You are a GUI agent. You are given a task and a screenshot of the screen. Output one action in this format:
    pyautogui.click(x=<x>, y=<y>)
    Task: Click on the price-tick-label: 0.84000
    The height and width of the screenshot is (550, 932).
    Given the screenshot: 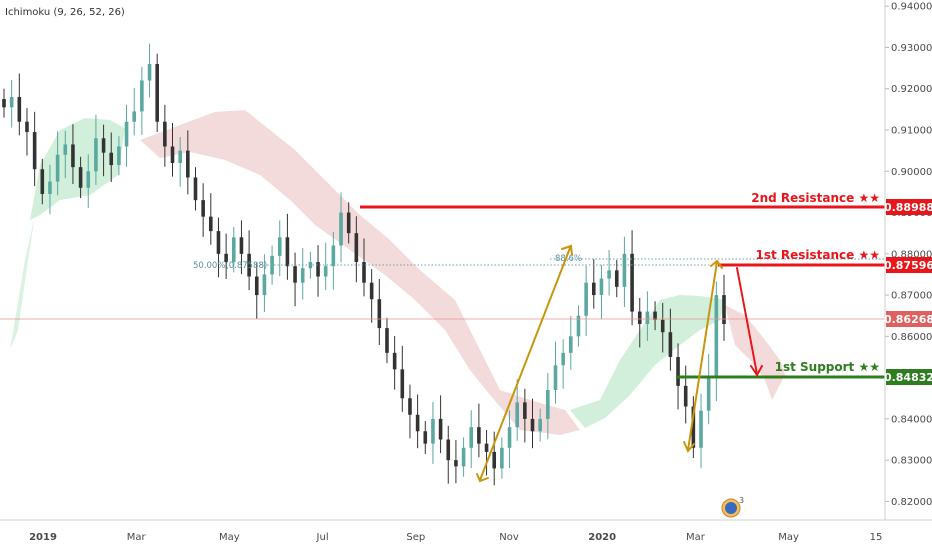 What is the action you would take?
    pyautogui.click(x=911, y=419)
    